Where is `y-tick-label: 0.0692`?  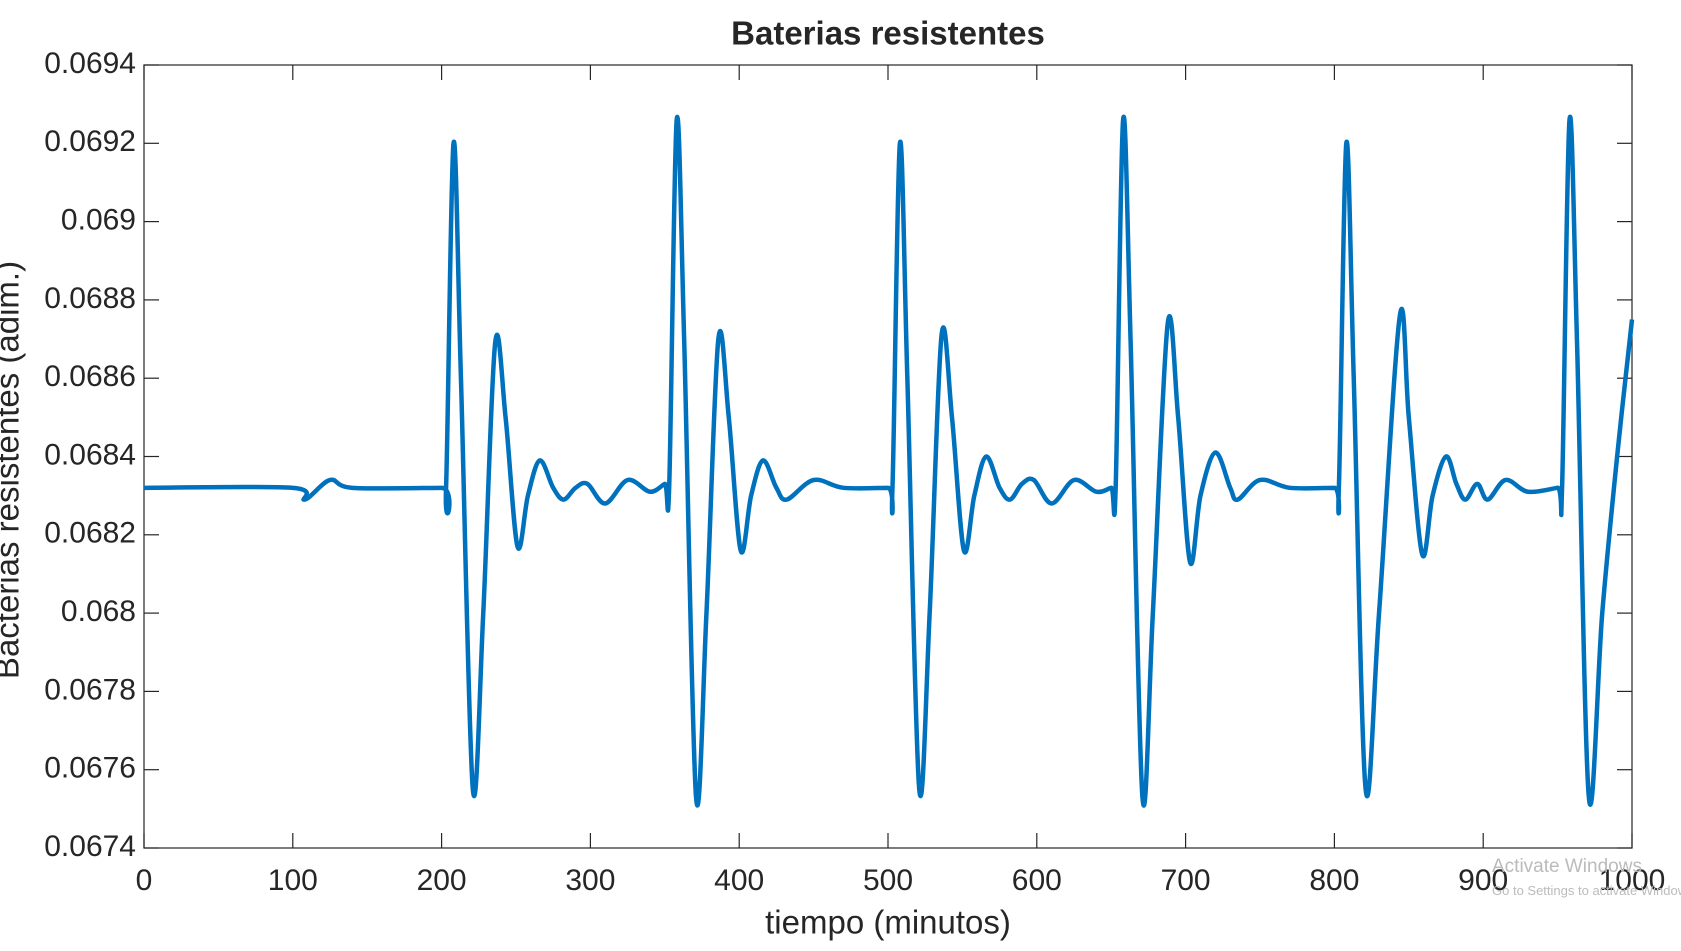
y-tick-label: 0.0692 is located at coordinates (90, 141).